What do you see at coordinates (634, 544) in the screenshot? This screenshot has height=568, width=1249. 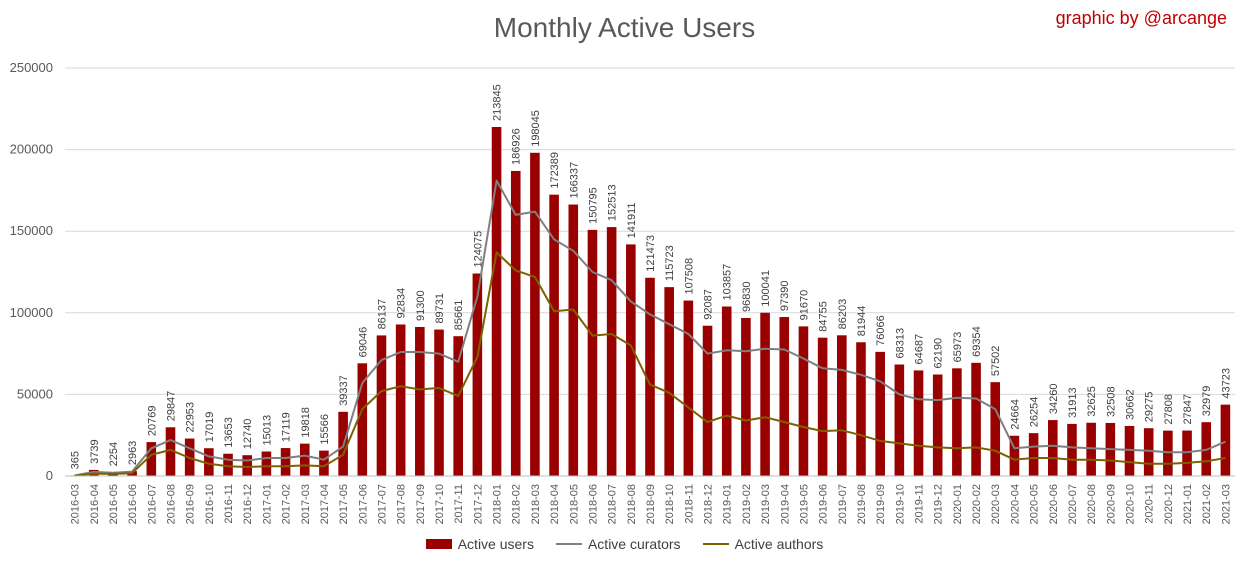 I see `legend-label-active-curators: Active curators` at bounding box center [634, 544].